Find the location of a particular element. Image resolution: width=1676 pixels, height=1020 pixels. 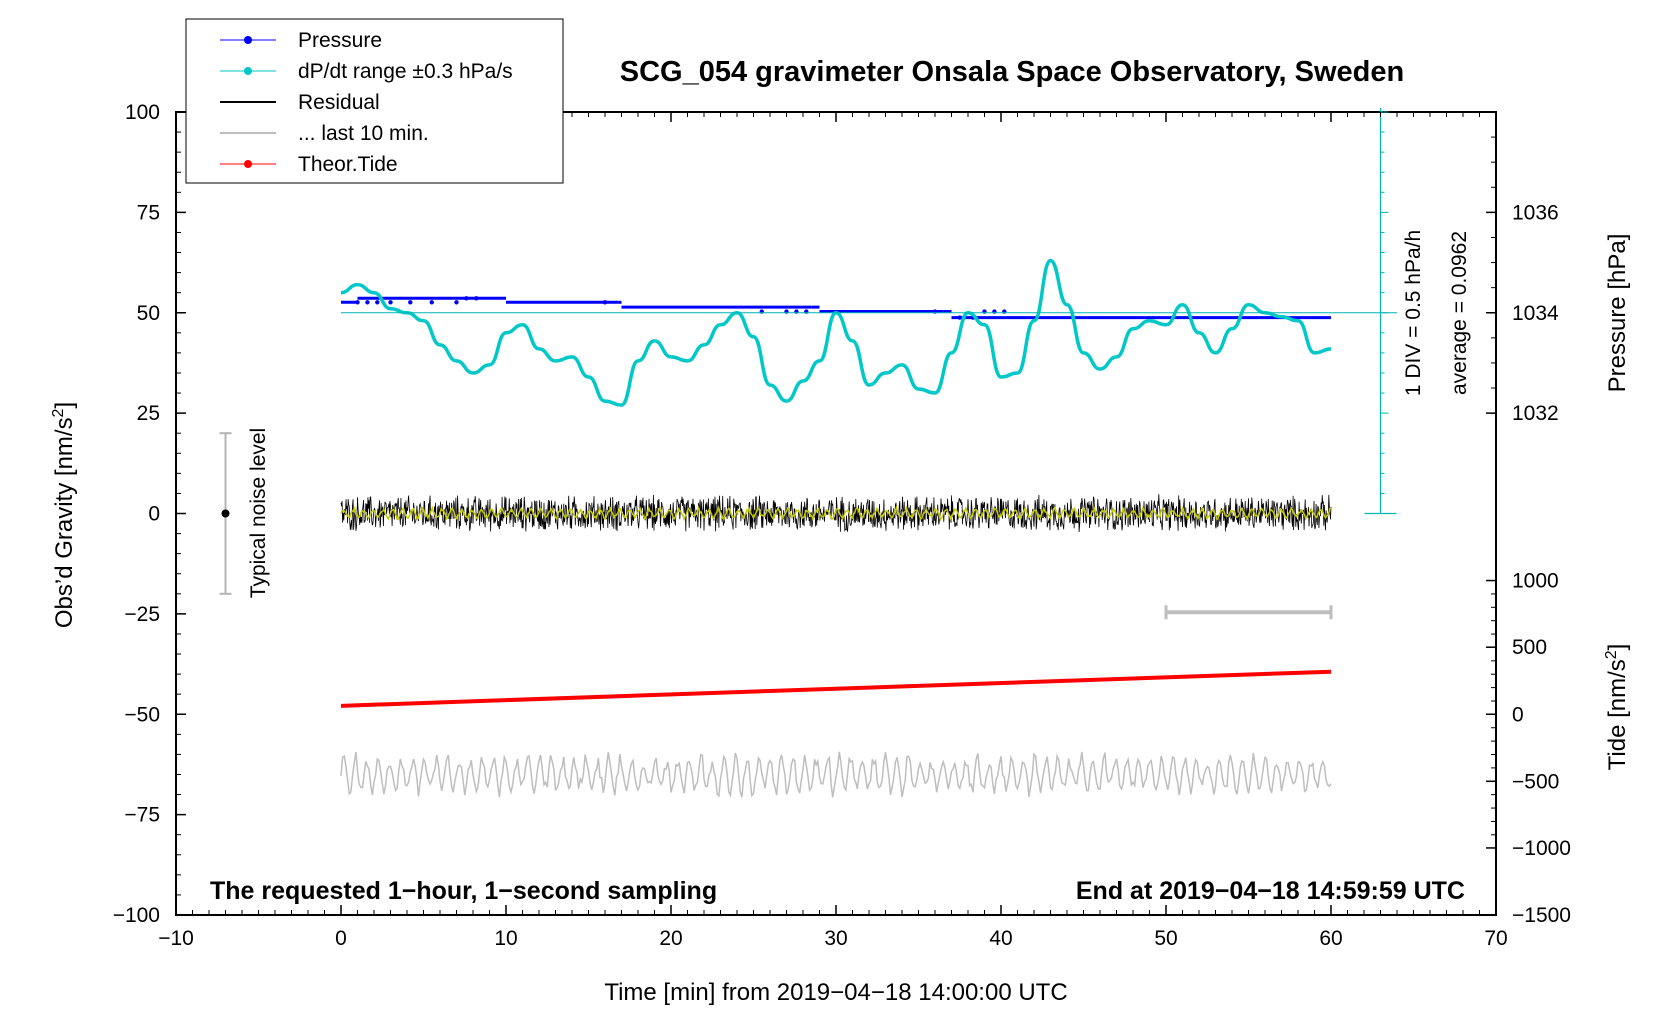

y-tick-label: 50 is located at coordinates (148, 313).